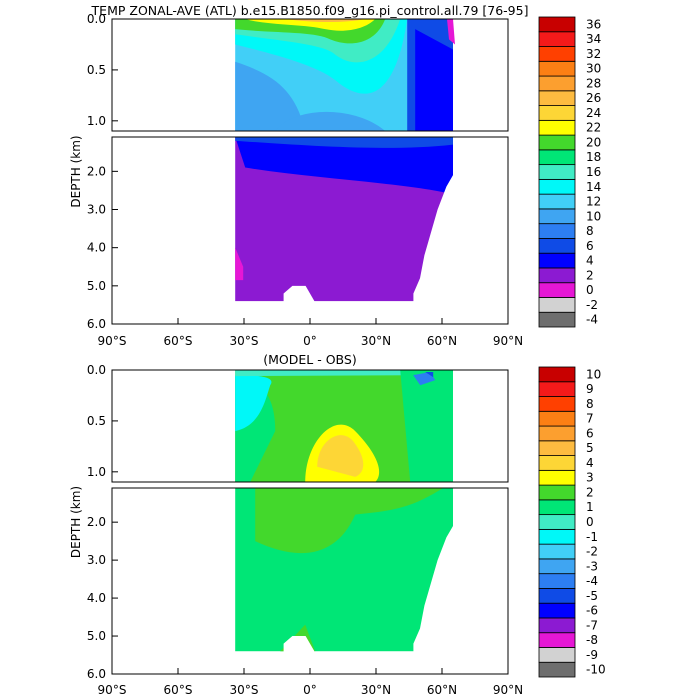  Describe the element at coordinates (593, 98) in the screenshot. I see `colorbar-label: 26` at that location.